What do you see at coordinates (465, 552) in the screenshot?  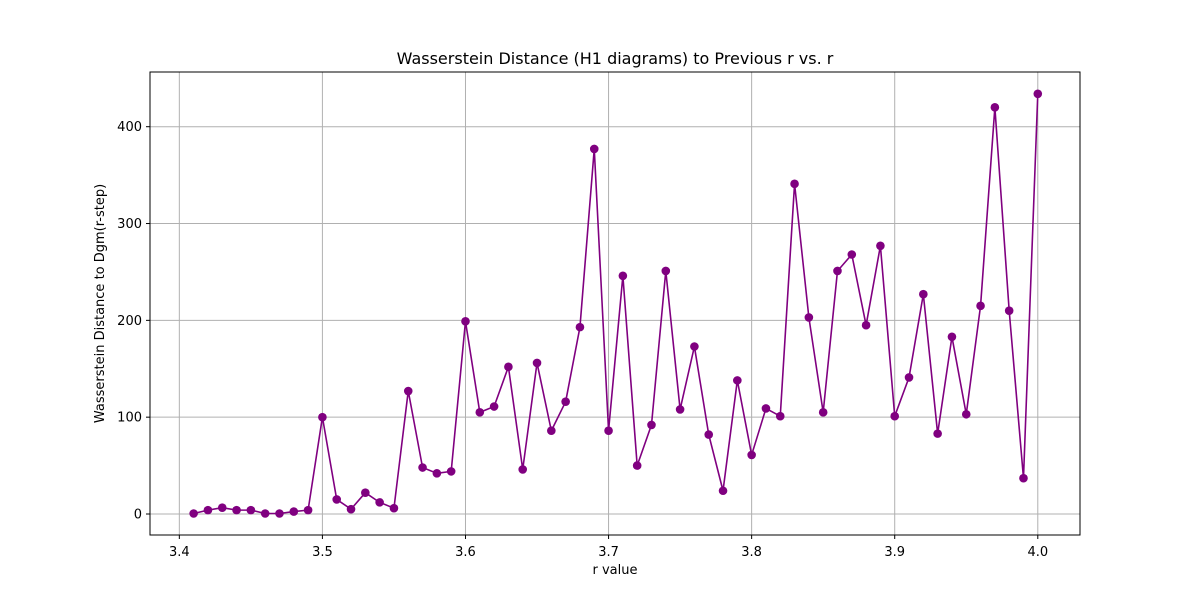 I see `x-tick-label: 3.6` at bounding box center [465, 552].